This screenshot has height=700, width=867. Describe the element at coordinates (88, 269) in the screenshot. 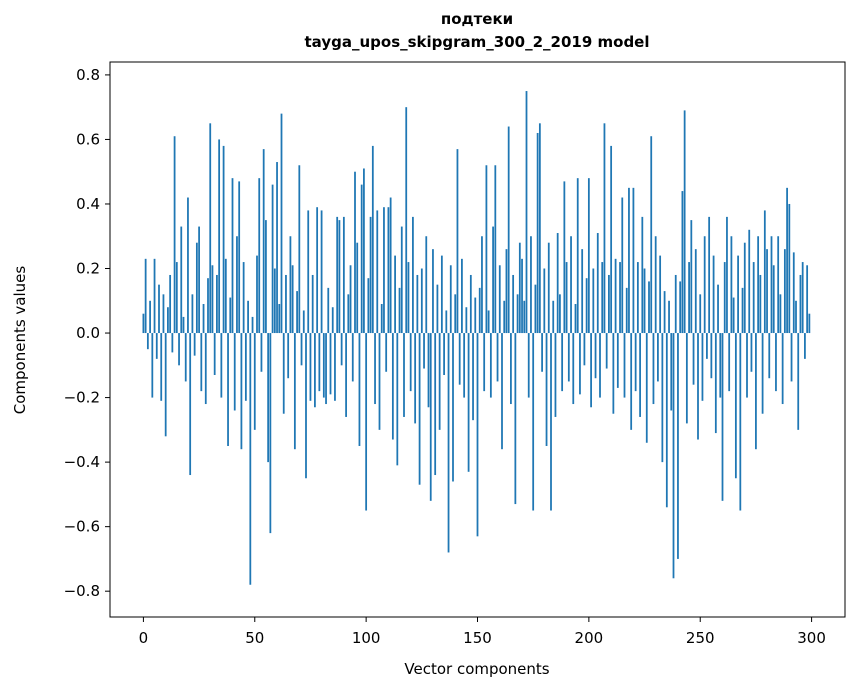

I see `y-tick-label: 0.2` at that location.